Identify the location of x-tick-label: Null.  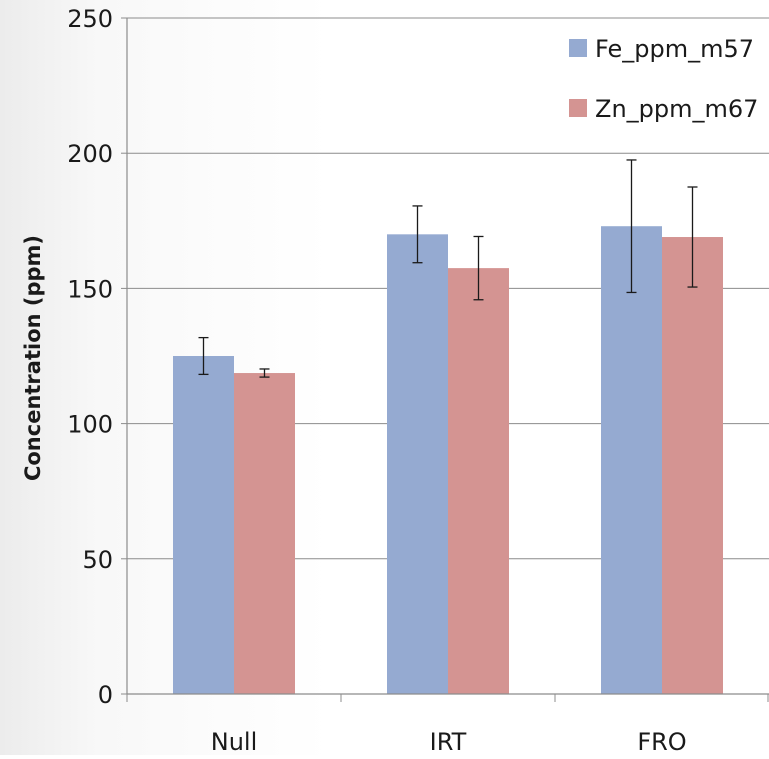
(234, 741).